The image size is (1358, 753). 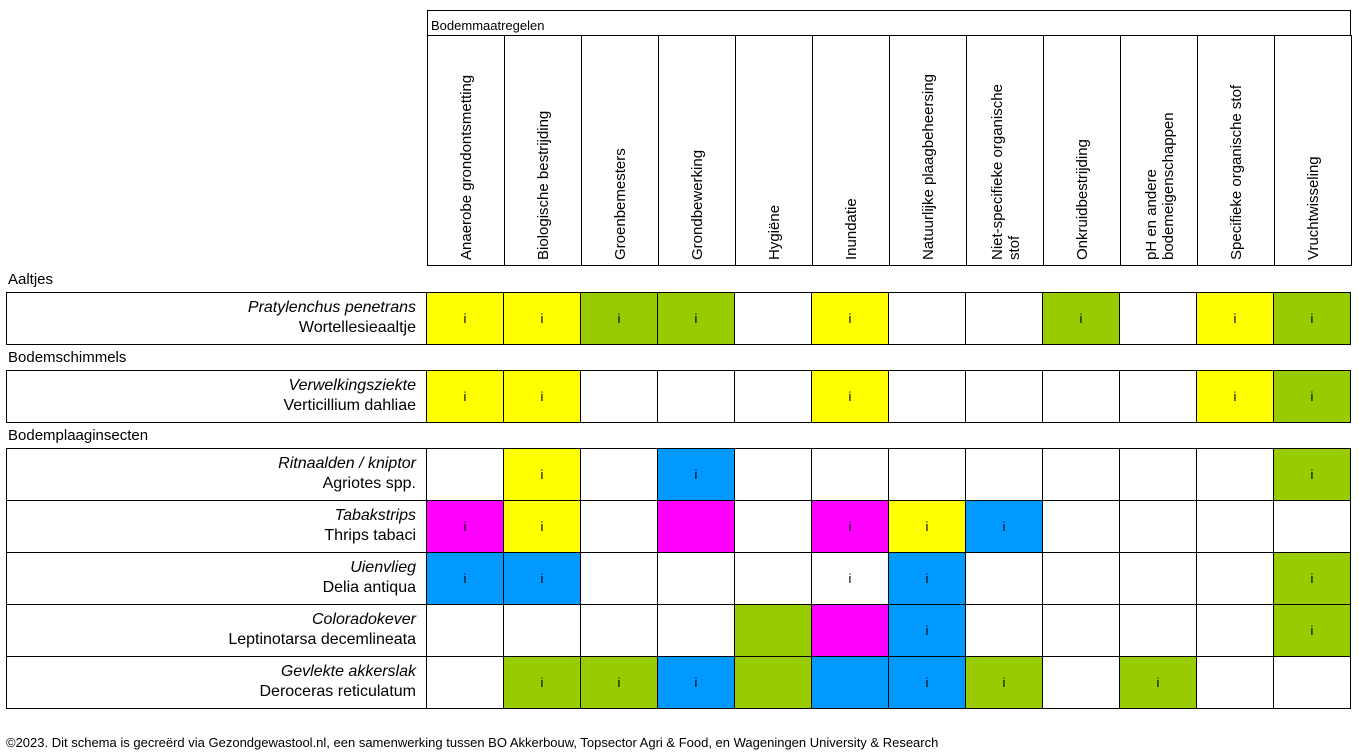 I want to click on column-header-label: pH en andere, so click(x=1151, y=214).